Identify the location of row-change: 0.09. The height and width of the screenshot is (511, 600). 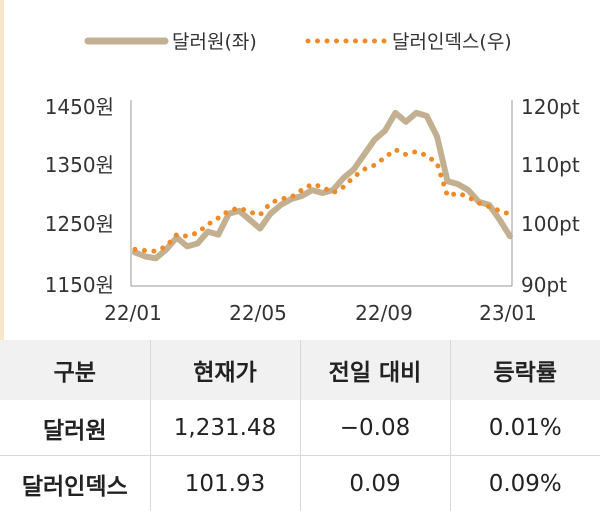
(375, 483).